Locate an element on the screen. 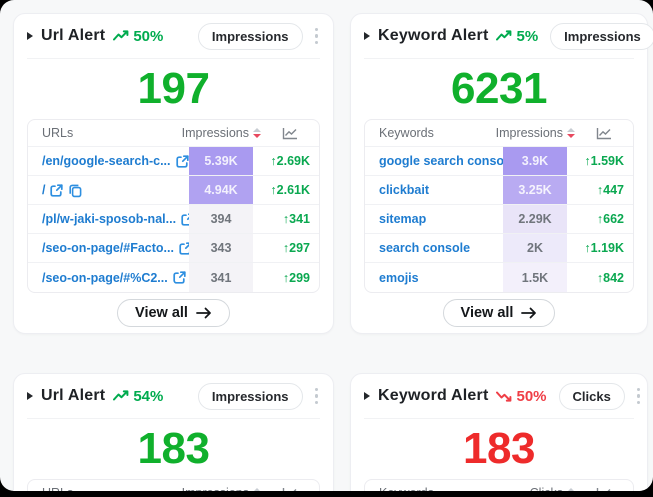 The width and height of the screenshot is (653, 497). impressions-value: 4.94K is located at coordinates (221, 190).